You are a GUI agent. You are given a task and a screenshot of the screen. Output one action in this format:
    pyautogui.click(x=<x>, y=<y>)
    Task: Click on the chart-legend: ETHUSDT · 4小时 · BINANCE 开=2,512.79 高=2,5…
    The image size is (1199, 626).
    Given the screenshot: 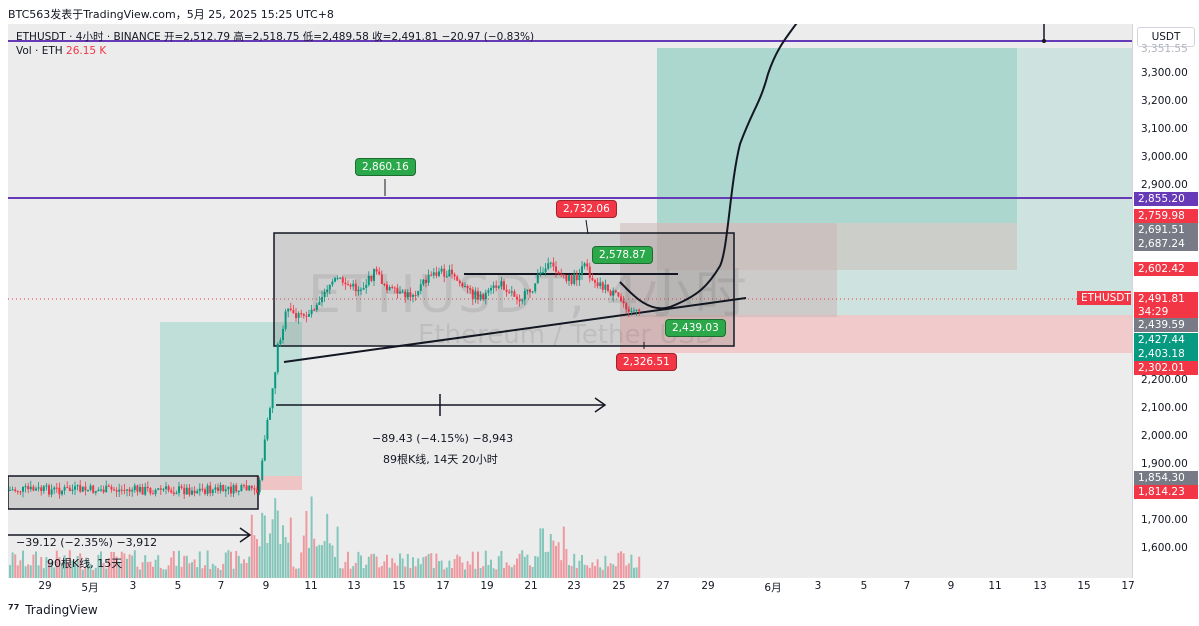 What is the action you would take?
    pyautogui.click(x=275, y=44)
    